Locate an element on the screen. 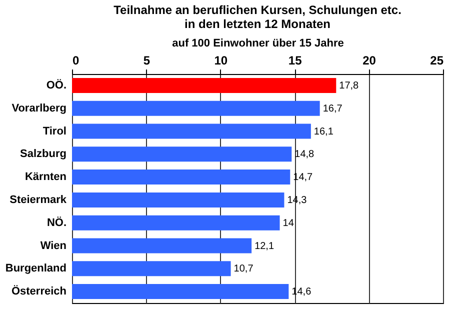 This screenshot has height=321, width=466. x-axis-title: auf 100 Einwohner über 15 Jahre is located at coordinates (258, 44).